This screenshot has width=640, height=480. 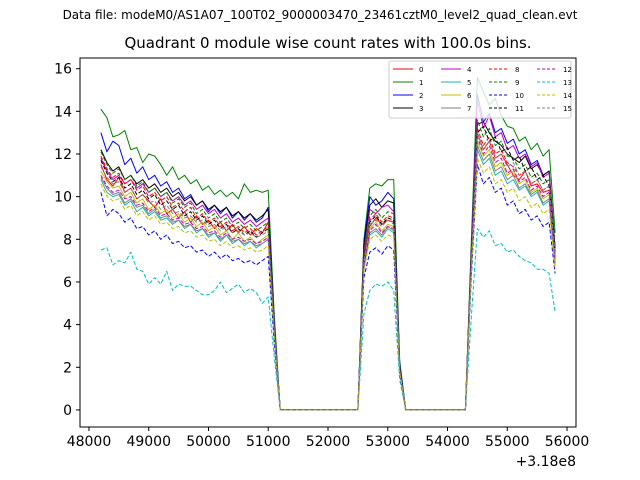 I want to click on legend-label-4: 4, so click(x=469, y=70).